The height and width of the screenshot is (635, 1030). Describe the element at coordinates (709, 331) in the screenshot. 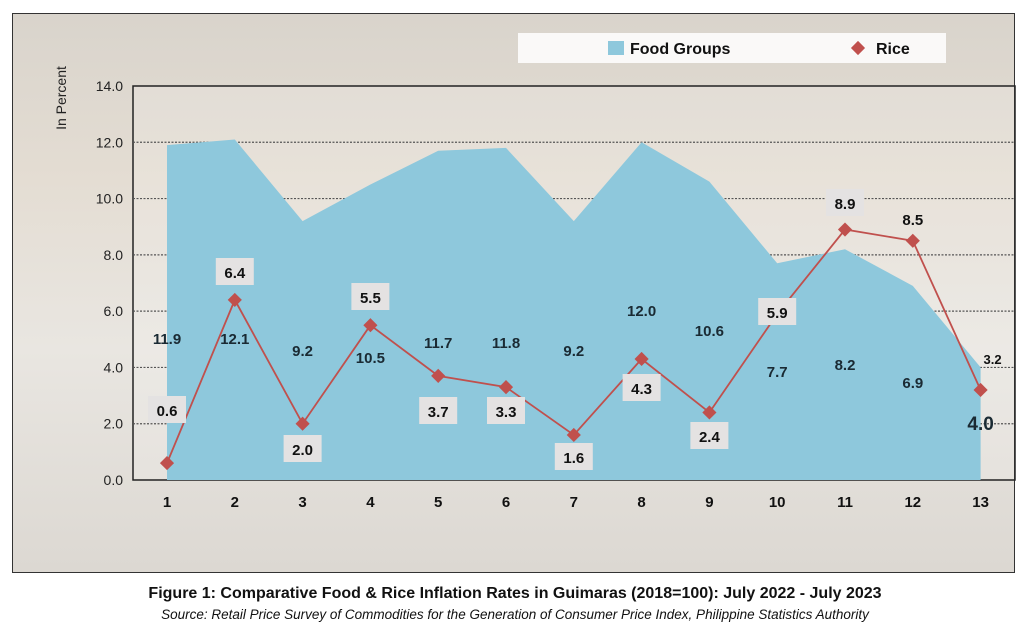

I see `food-groups-data-label: 10.6` at that location.